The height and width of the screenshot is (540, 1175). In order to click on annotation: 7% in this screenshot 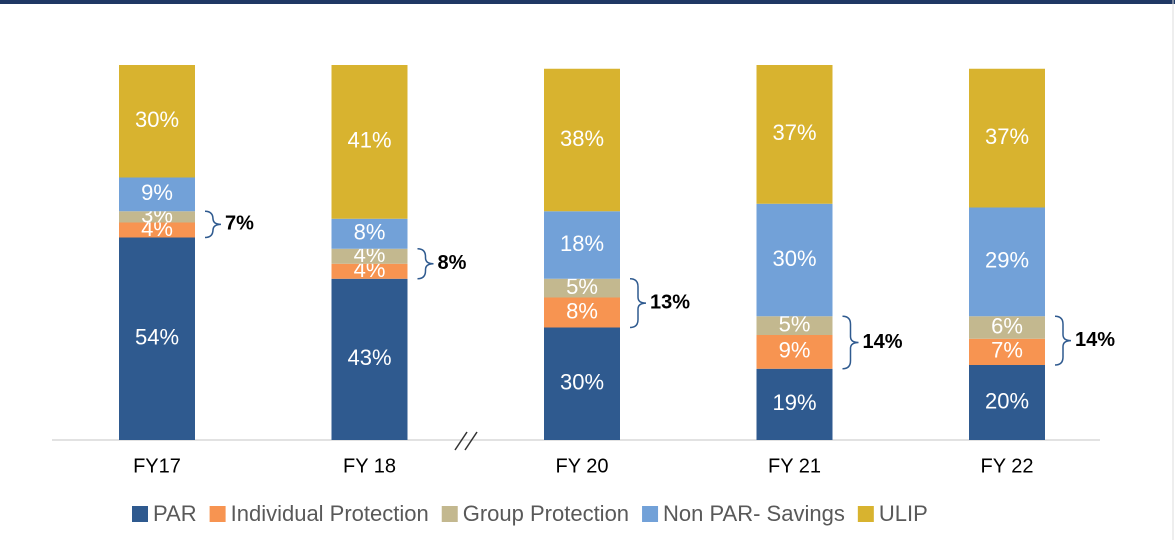, I will do `click(239, 224)`.